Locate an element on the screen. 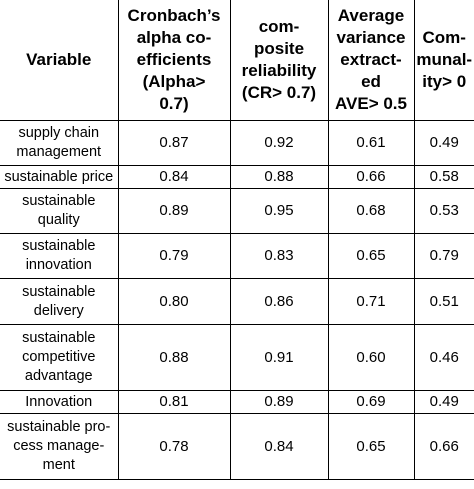 The height and width of the screenshot is (489, 474). alpha-cell: 0.89 is located at coordinates (174, 211).